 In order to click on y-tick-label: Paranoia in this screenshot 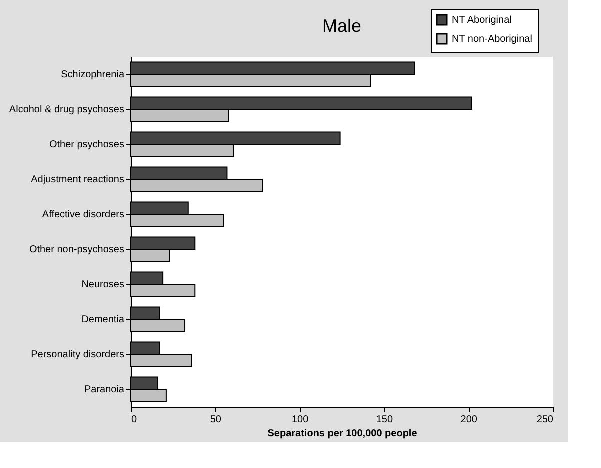, I will do `click(104, 390)`.